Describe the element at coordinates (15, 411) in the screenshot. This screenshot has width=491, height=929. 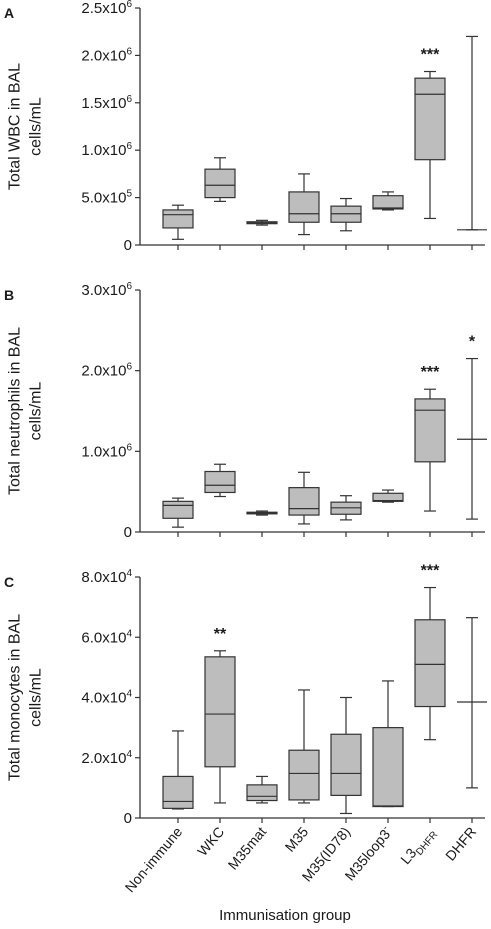
I see `y-axis-title-line: Total neutrophils in BAL` at that location.